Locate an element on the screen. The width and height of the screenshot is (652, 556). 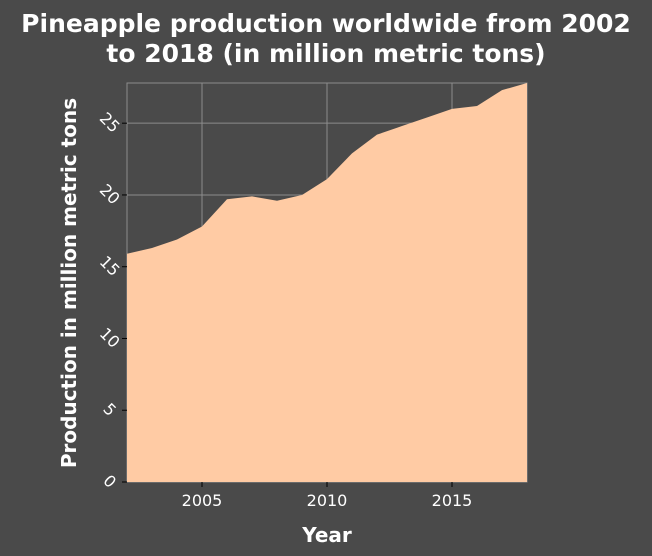
chart-title-line-2: to 2018 (in million metric tons) is located at coordinates (325, 53).